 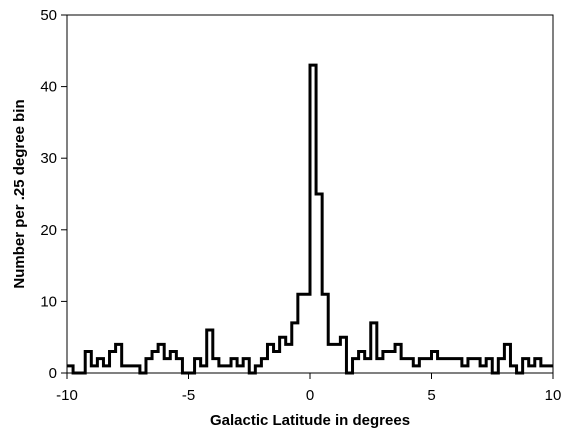 I want to click on x-tick-label: -10, so click(x=67, y=395).